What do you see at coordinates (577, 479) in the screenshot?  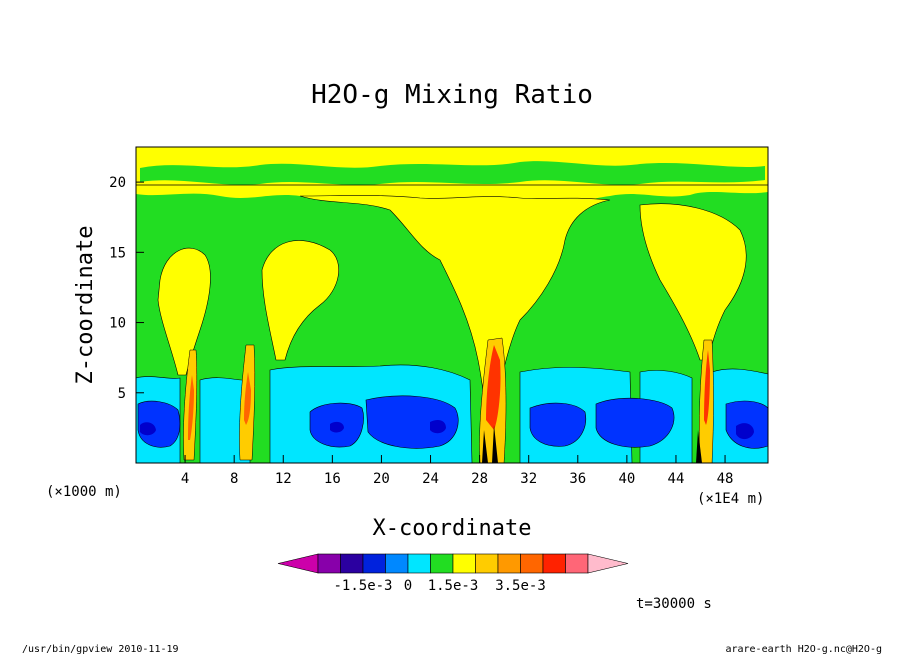 I see `x-tick-label: 36` at bounding box center [577, 479].